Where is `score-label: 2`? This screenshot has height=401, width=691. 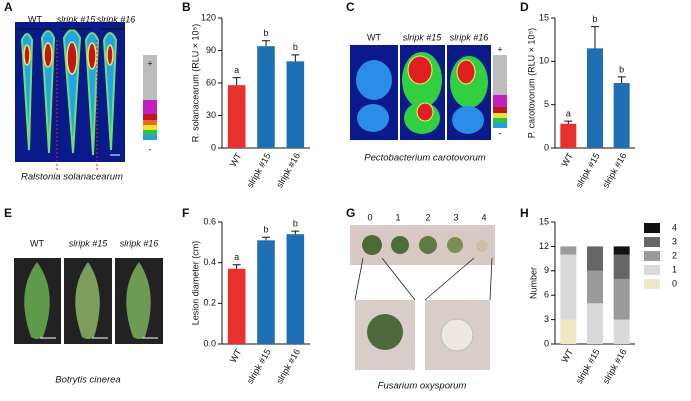 score-label: 2 is located at coordinates (427, 217).